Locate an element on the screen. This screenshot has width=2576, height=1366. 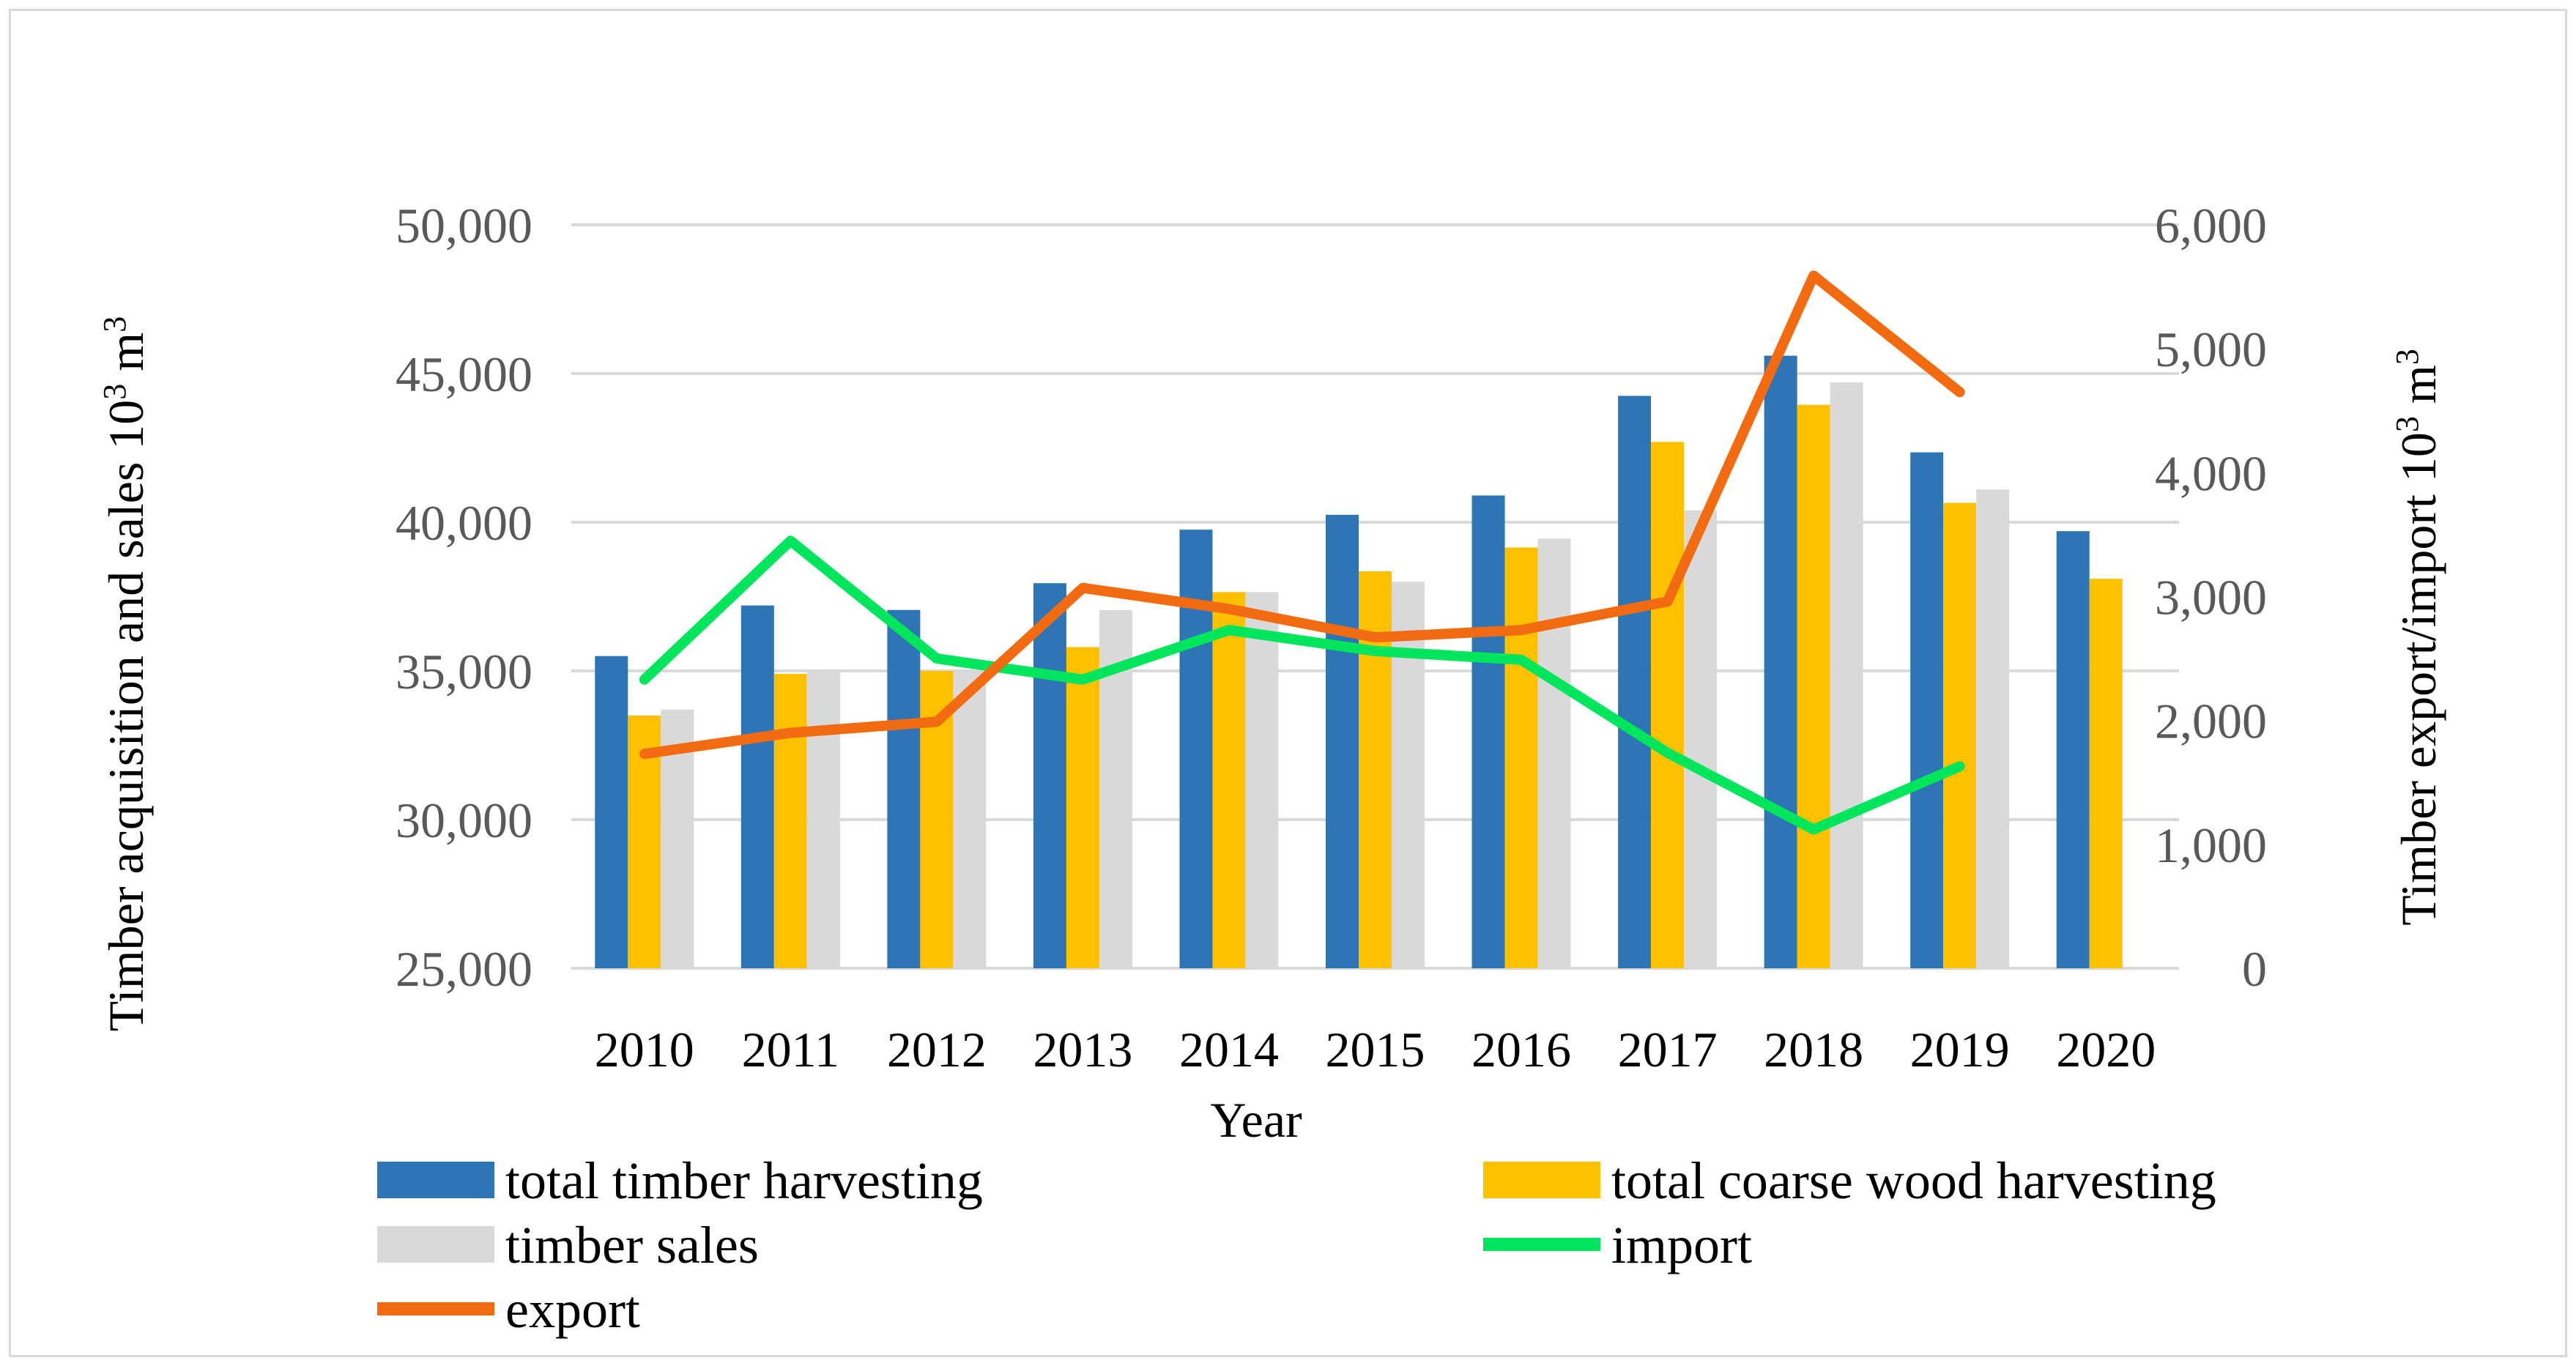
legend-label-total-timber-harvesting: total timber harvesting is located at coordinates (744, 1180).